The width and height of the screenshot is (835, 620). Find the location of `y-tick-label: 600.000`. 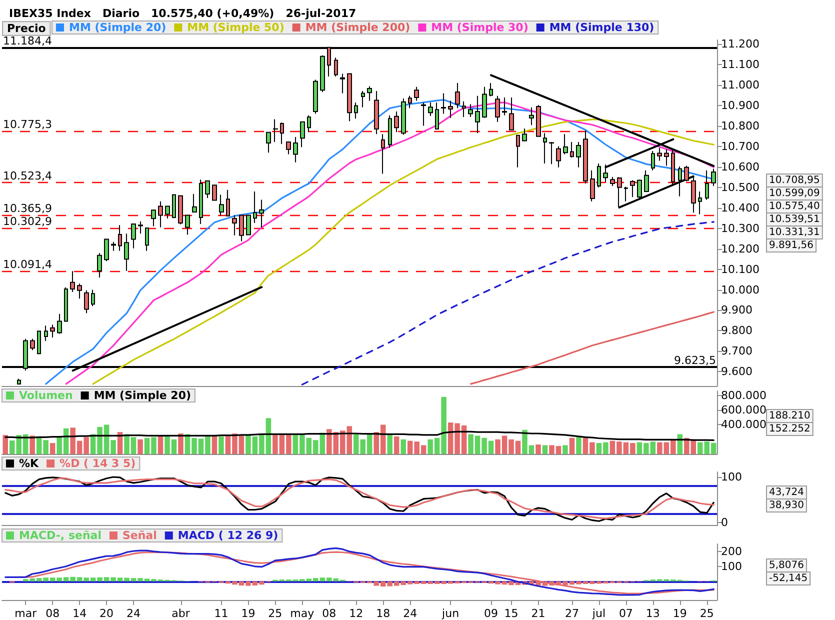

y-tick-label: 600.000 is located at coordinates (743, 410).